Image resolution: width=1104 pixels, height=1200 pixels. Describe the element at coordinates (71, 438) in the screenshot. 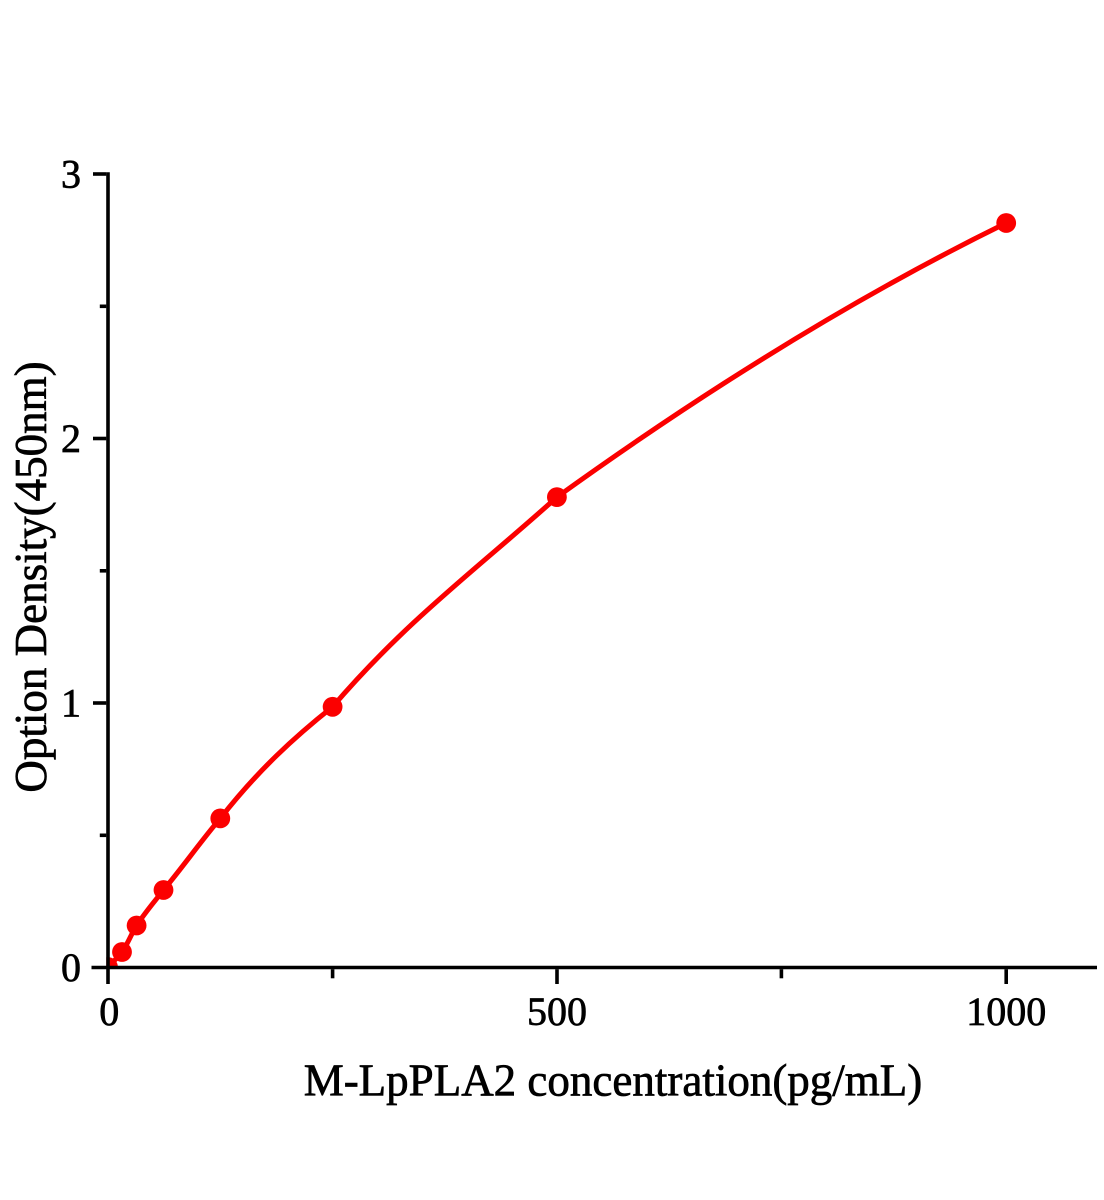

I see `svg-text: 2` at that location.